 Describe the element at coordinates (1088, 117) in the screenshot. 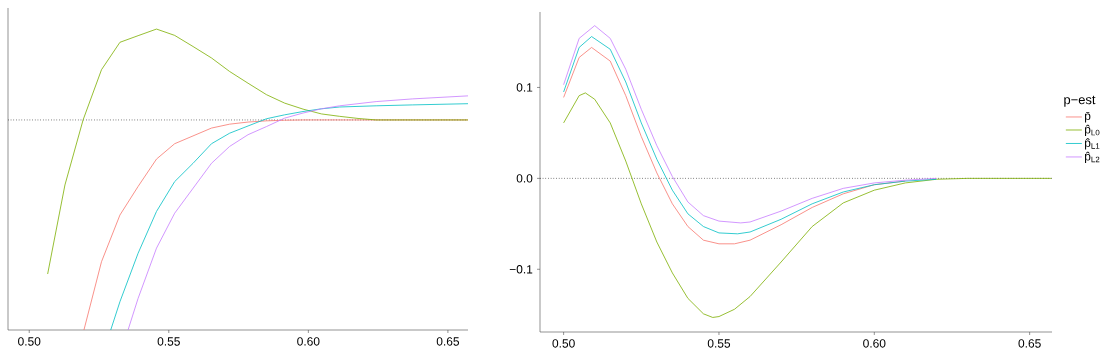

I see `legend-label: p̄` at that location.